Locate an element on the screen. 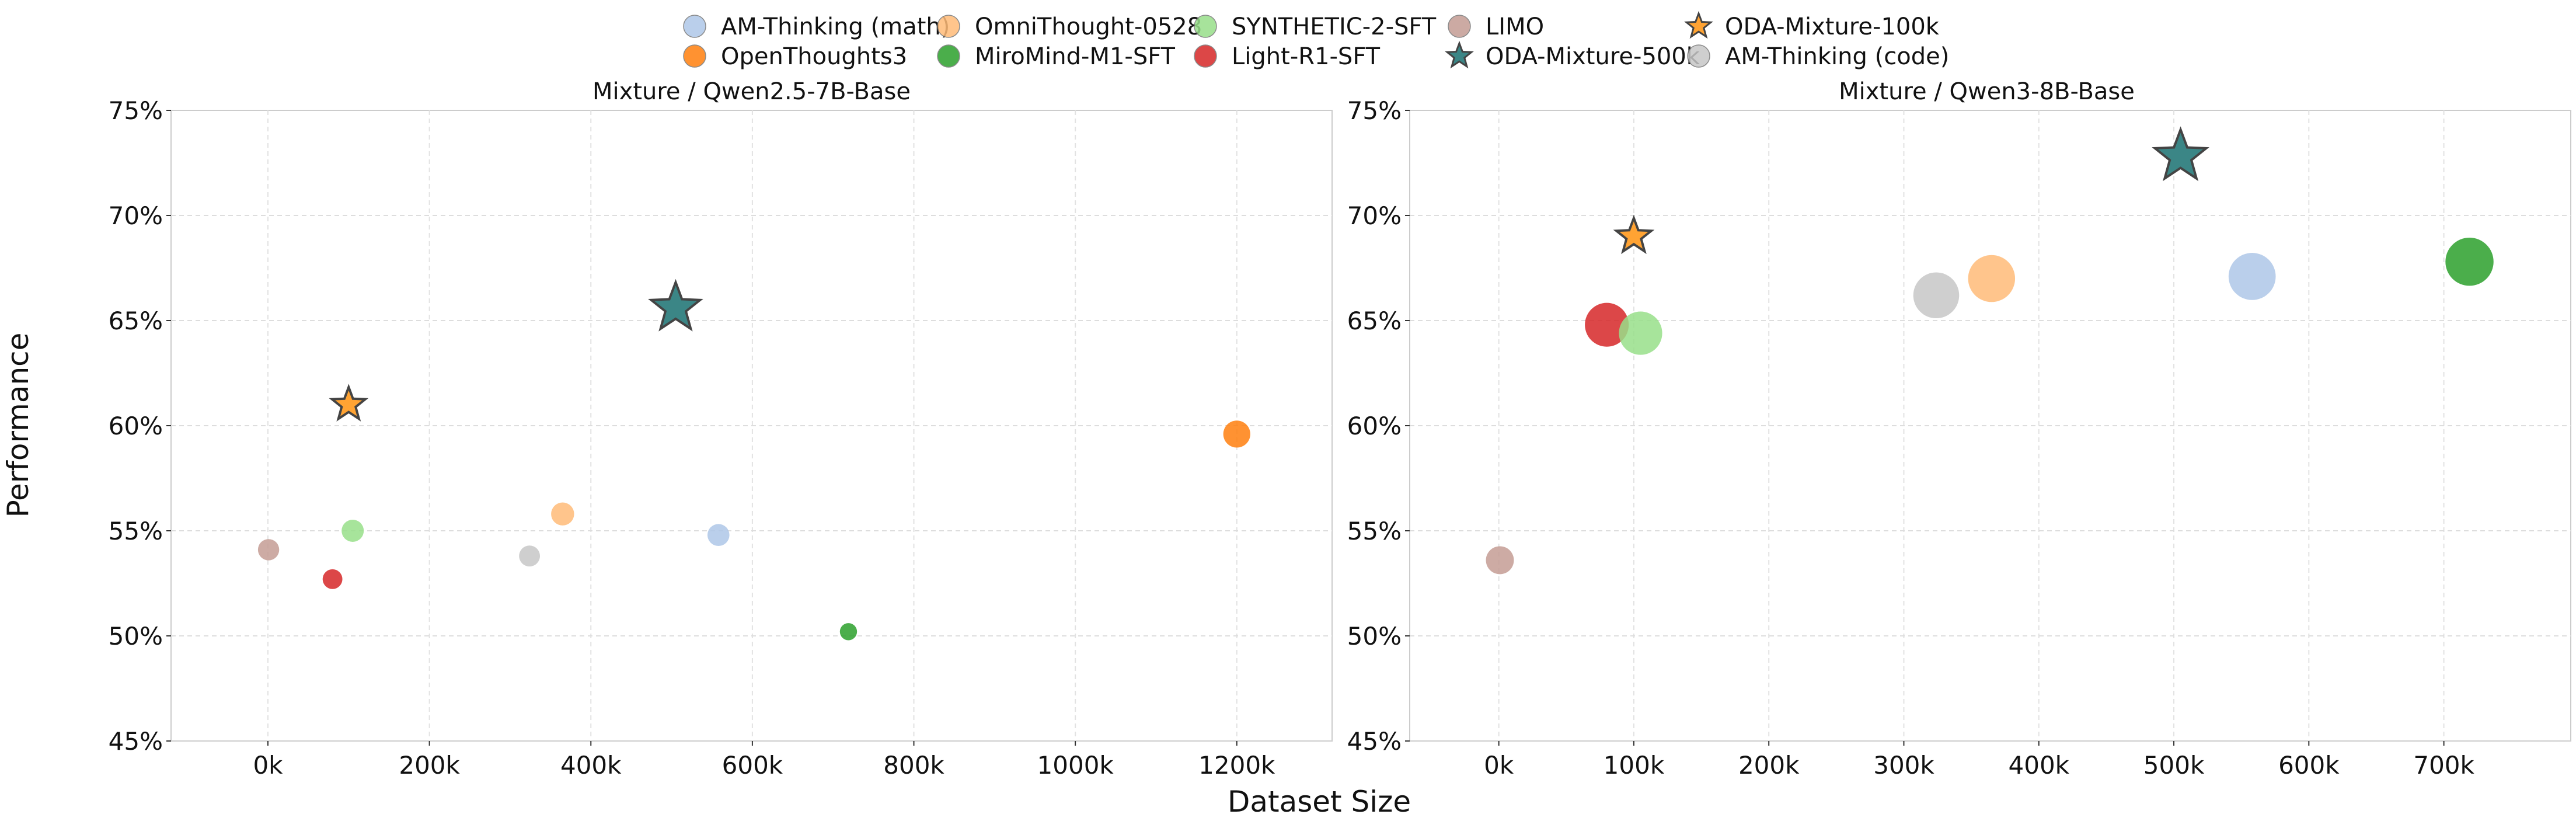 The height and width of the screenshot is (828, 2576). x-tick-label: 700k is located at coordinates (2444, 765).